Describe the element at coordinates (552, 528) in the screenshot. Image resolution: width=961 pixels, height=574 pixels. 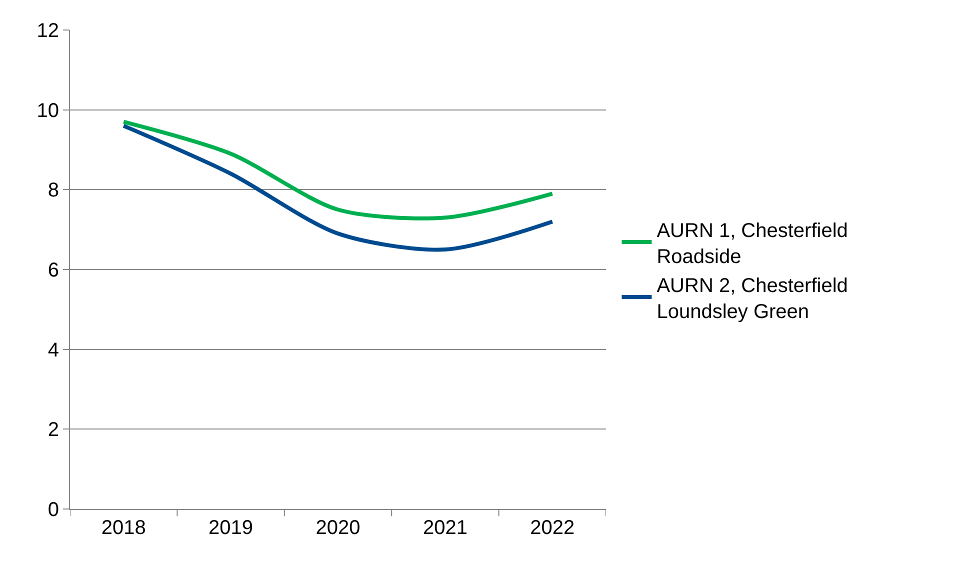
I see `x-tick-label: 2022` at that location.